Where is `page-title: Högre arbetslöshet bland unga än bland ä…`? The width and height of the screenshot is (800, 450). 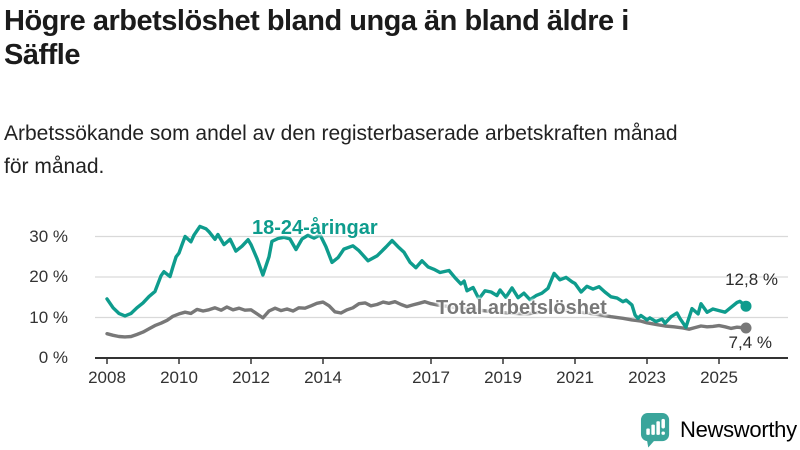 page-title: Högre arbetslöshet bland unga än bland ä… is located at coordinates (316, 38).